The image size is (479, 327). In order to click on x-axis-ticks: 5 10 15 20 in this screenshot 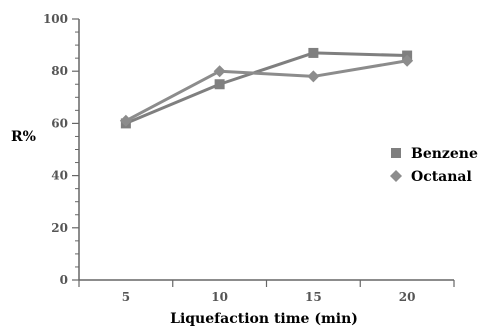, I will do `click(266, 292)`.